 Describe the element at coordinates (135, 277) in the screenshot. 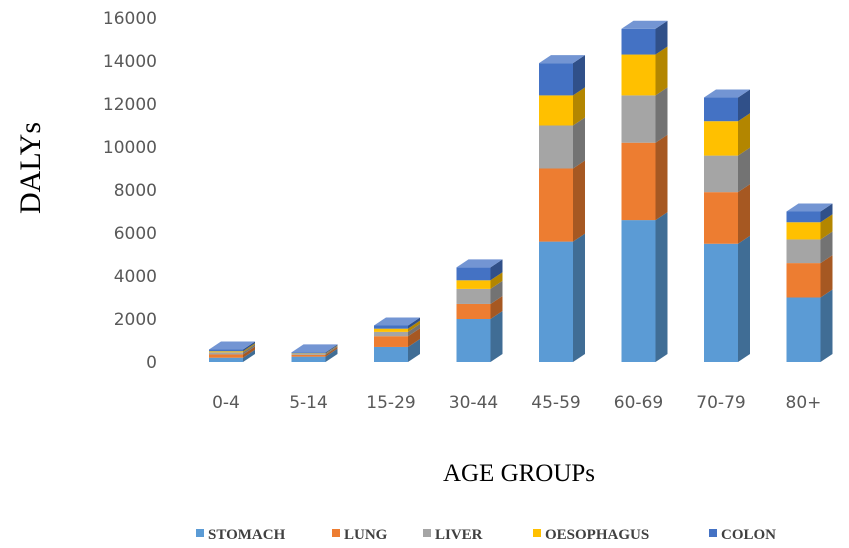

I see `y-tick-label: 4000` at that location.